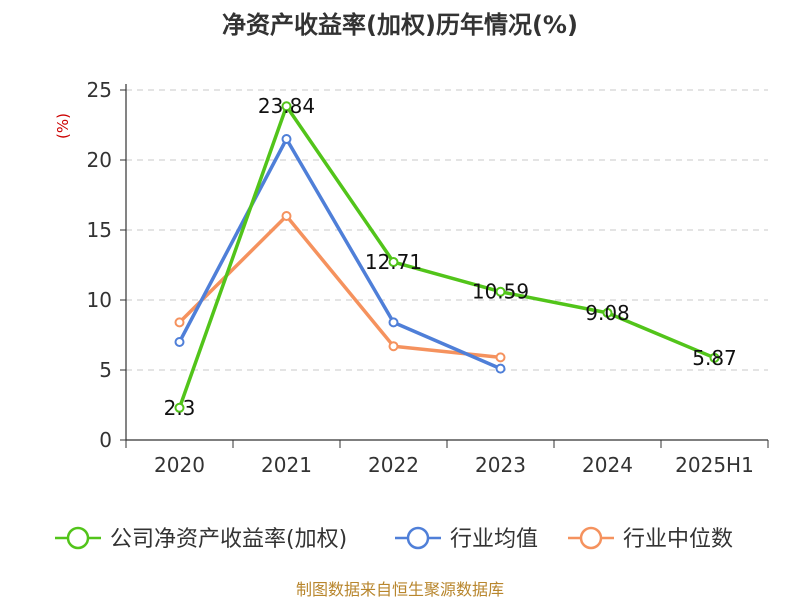 The height and width of the screenshot is (604, 800). I want to click on data-label-2024: 9.08, so click(607, 313).